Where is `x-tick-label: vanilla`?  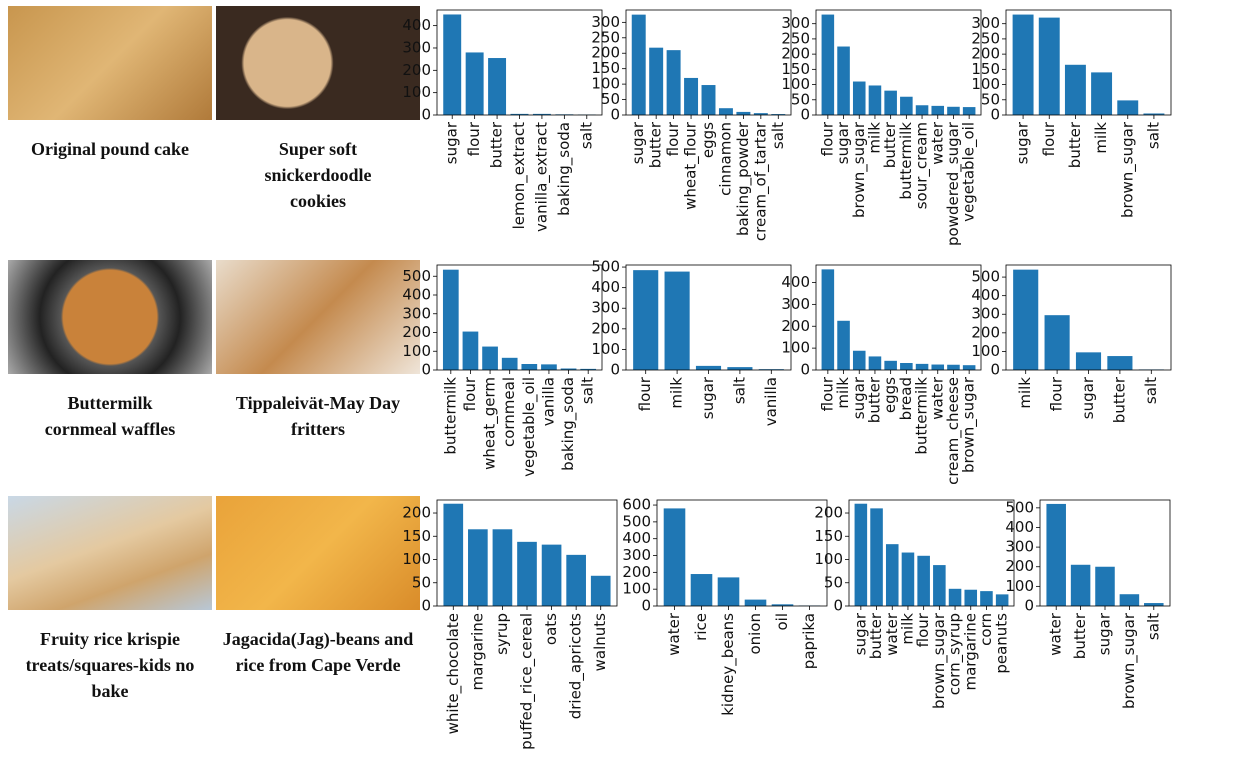 x-tick-label: vanilla is located at coordinates (771, 401).